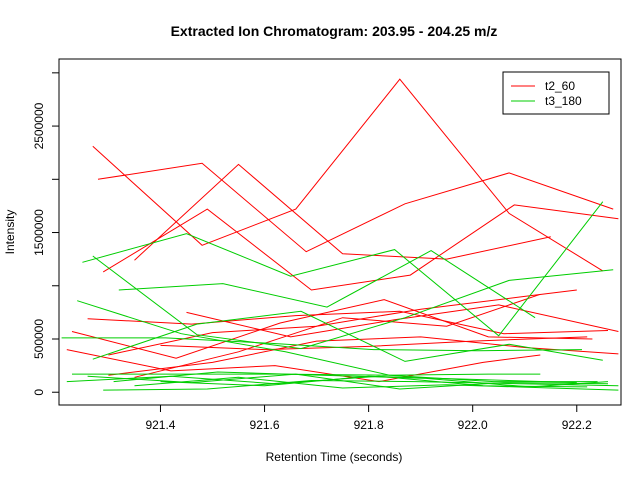  Describe the element at coordinates (577, 425) in the screenshot. I see `x-tick-label: 922.2` at that location.